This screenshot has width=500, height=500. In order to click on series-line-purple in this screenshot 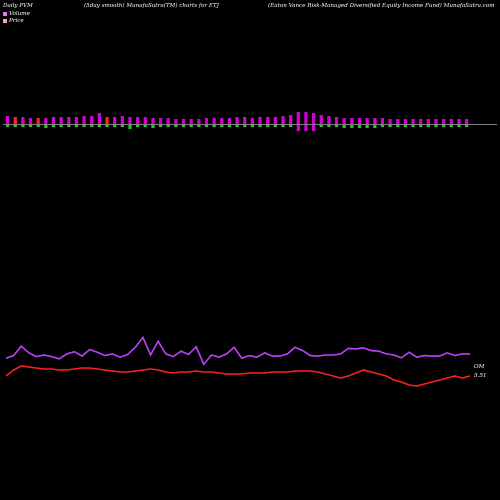, I will do `click(237, 350)`.